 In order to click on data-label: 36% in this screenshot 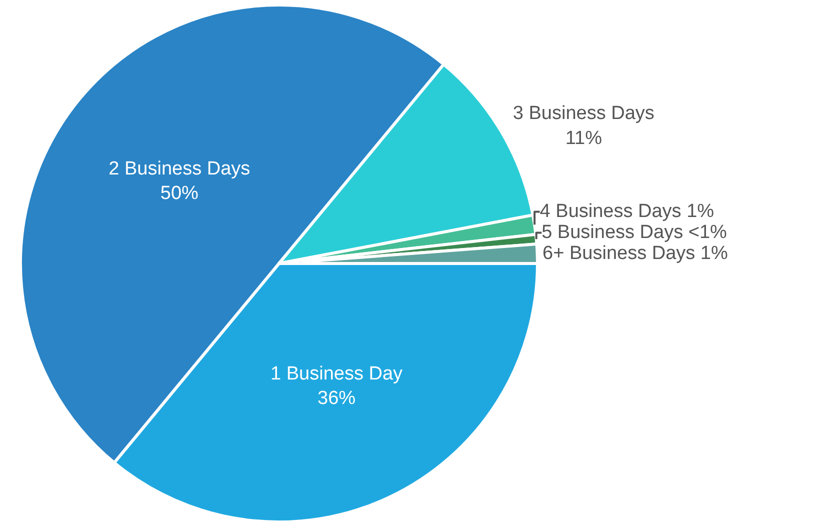, I will do `click(337, 399)`.